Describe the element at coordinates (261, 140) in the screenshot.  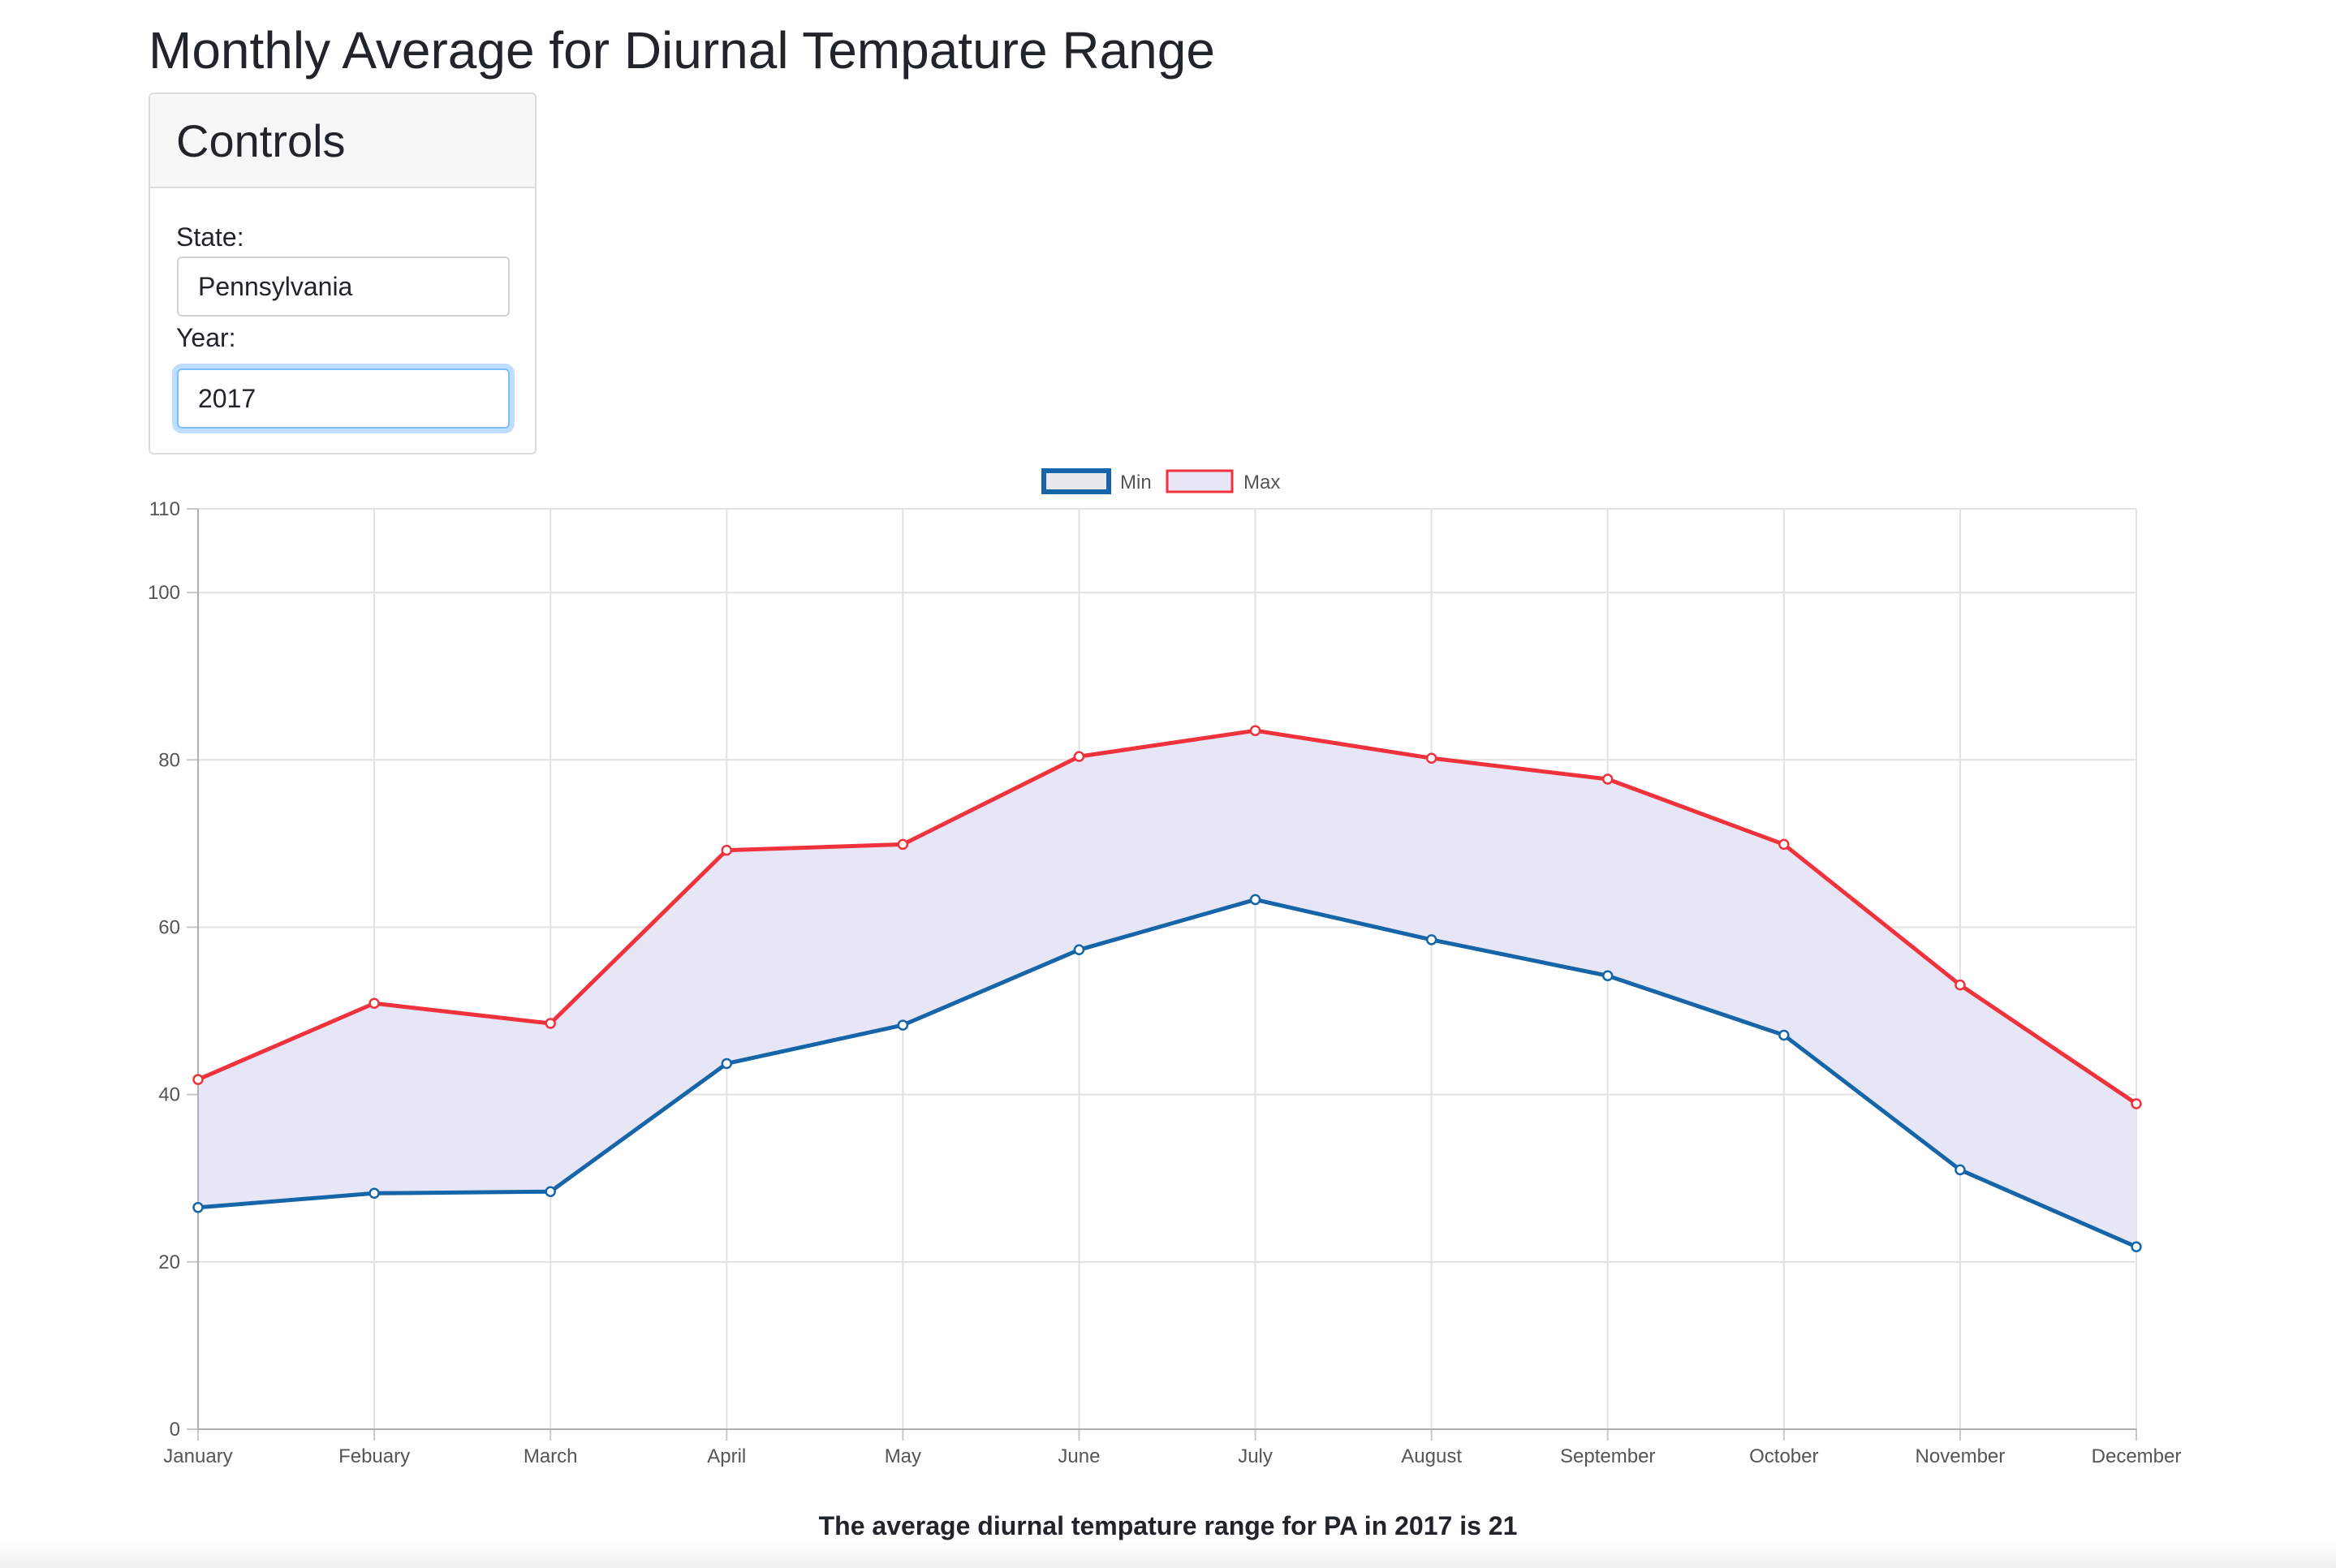
I see `controls-title: Controls` at that location.